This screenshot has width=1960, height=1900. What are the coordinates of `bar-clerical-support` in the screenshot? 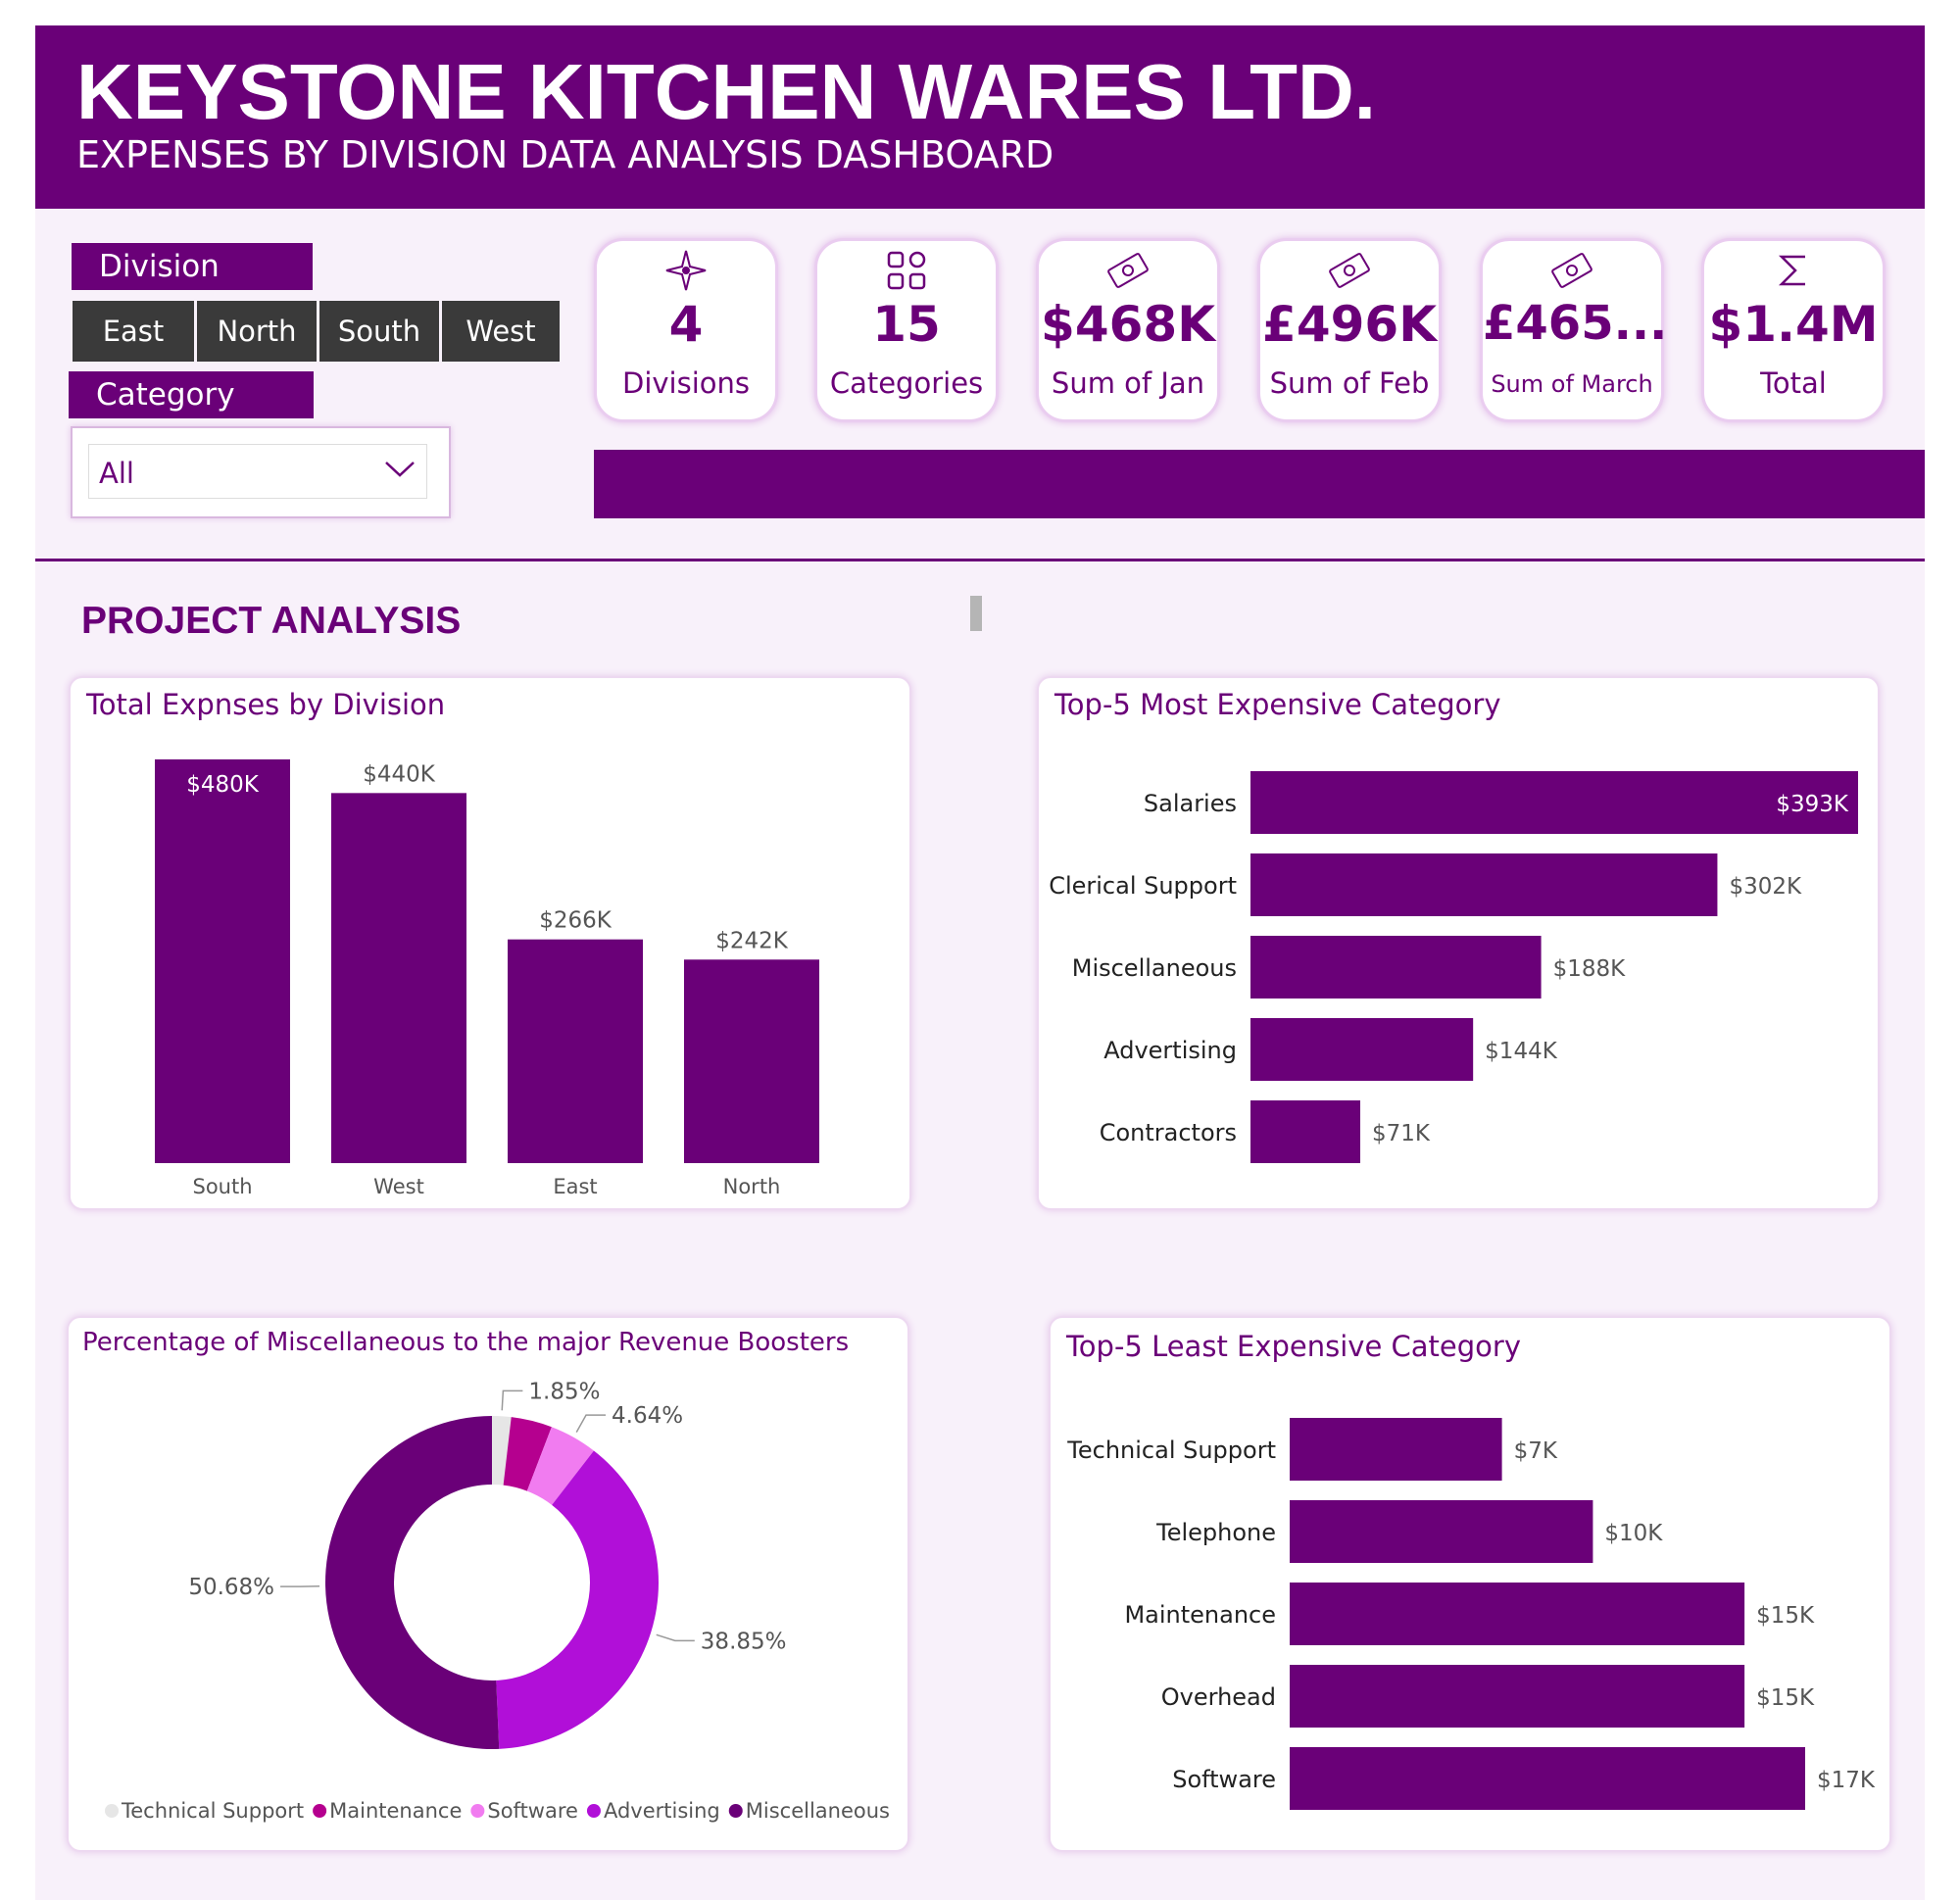 It's located at (1484, 885).